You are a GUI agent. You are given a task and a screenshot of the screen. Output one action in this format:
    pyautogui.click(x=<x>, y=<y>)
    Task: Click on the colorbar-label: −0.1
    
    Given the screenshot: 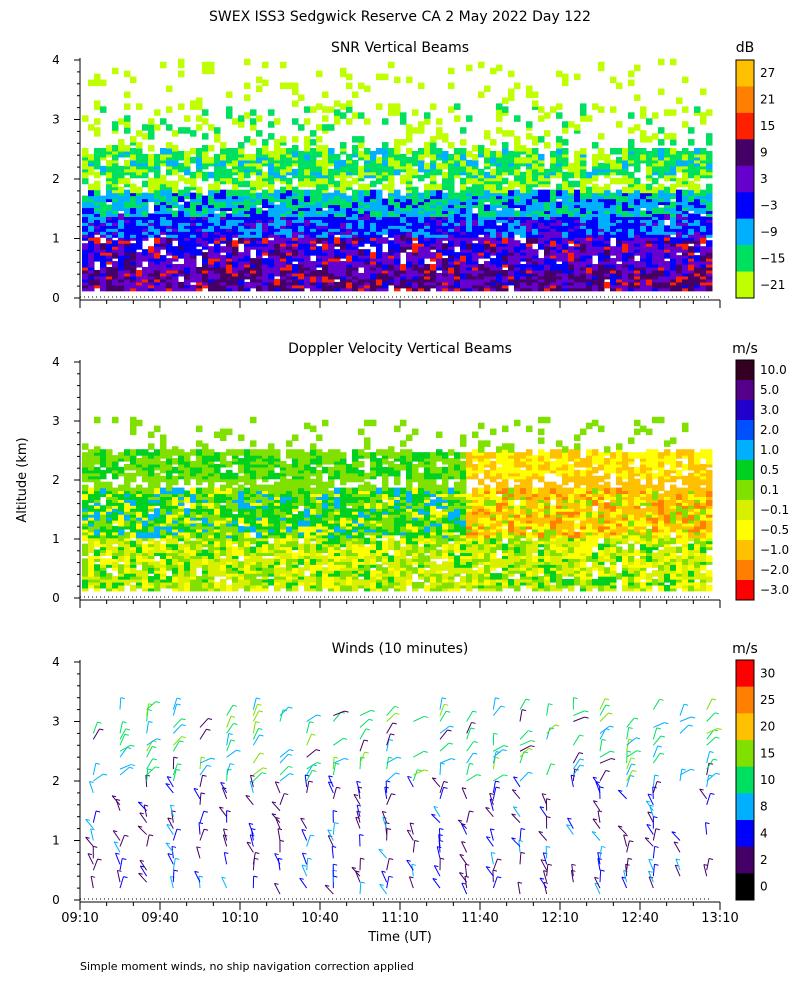 What is the action you would take?
    pyautogui.click(x=774, y=510)
    